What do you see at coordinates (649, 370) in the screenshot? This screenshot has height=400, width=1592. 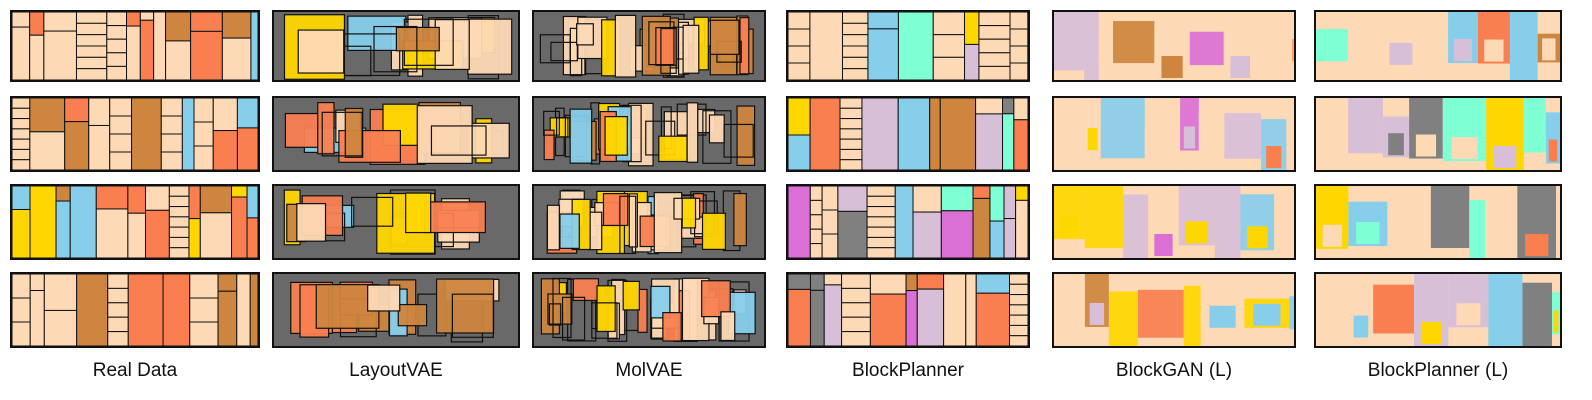 I see `column-label: MolVAE` at bounding box center [649, 370].